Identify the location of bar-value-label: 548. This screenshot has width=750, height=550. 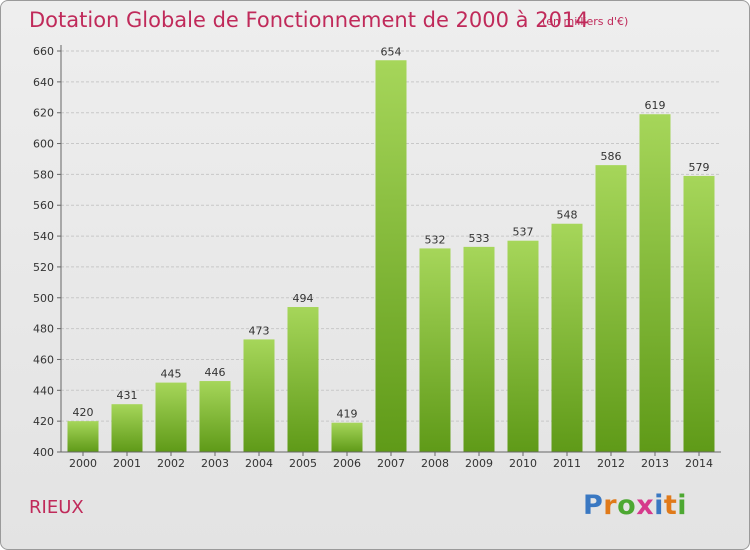
(567, 215).